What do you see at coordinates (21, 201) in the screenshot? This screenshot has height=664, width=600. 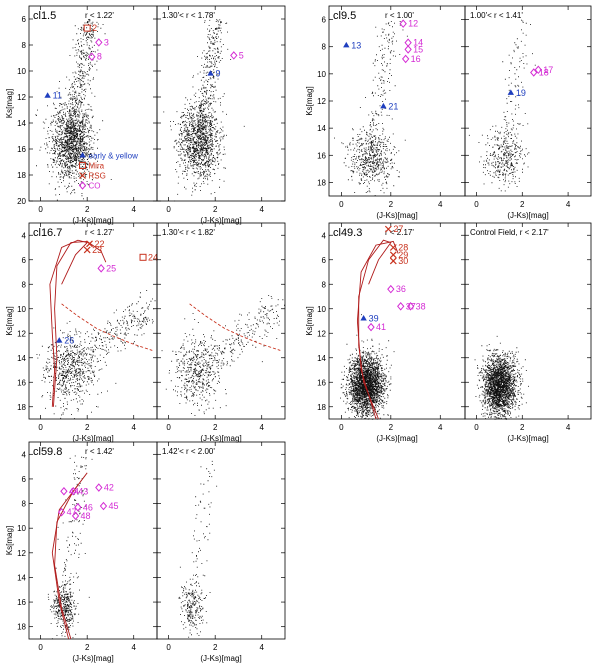 I see `y-tick-label: 20` at bounding box center [21, 201].